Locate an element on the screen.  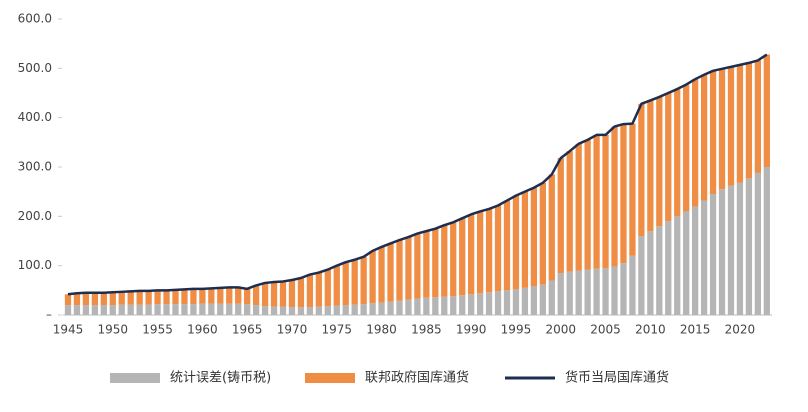
y-tick-label: – is located at coordinates (49, 315).